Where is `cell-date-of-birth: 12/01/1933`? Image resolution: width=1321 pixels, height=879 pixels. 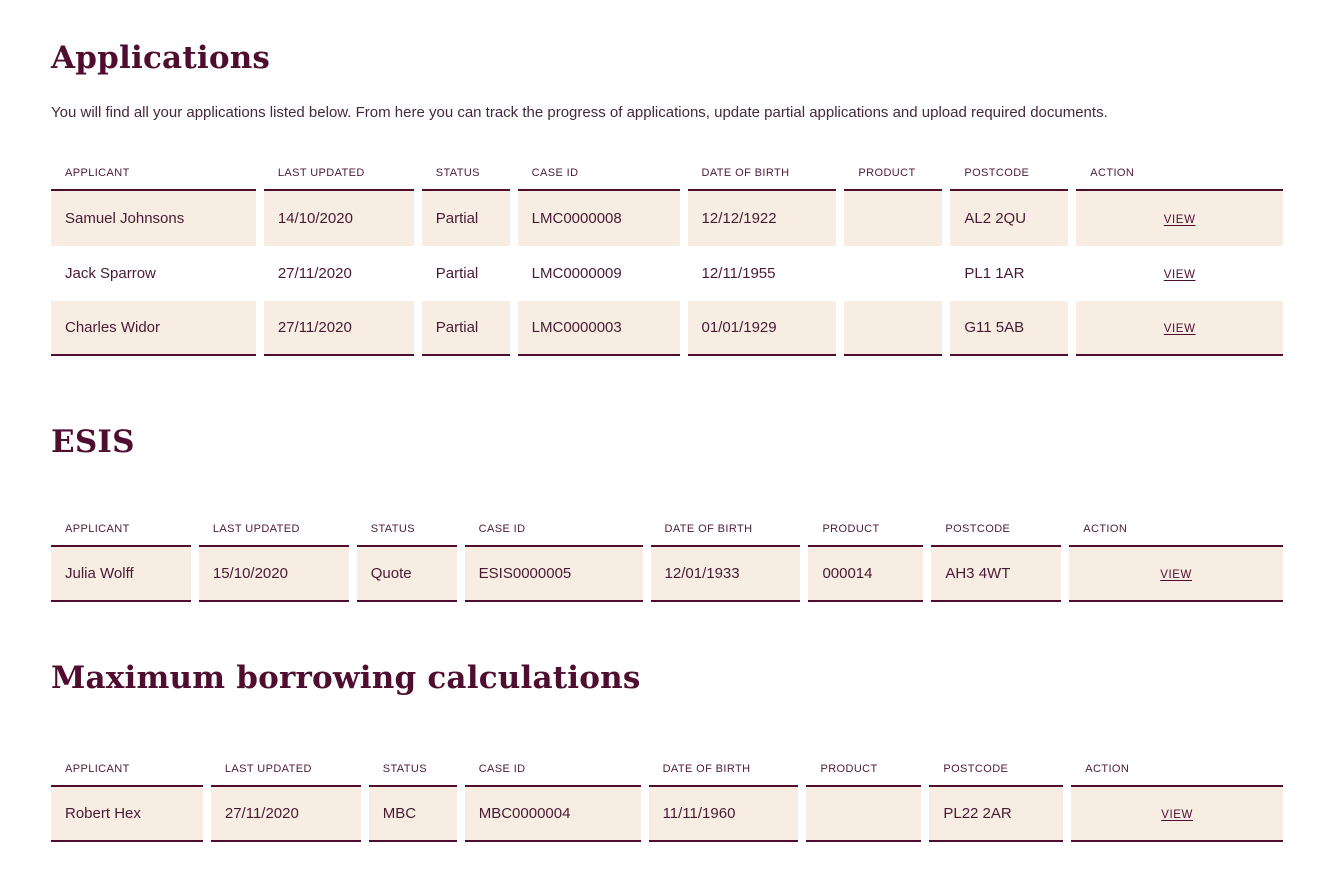 cell-date-of-birth: 12/01/1933 is located at coordinates (725, 574).